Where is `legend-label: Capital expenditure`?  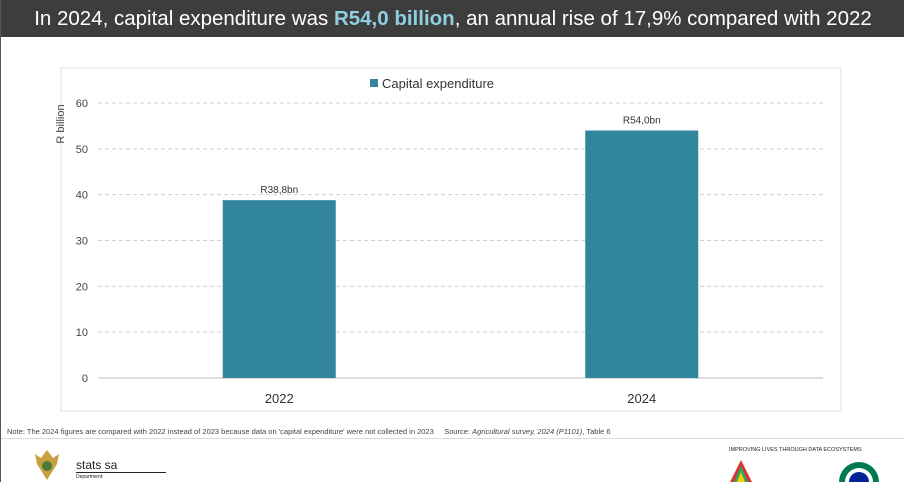 legend-label: Capital expenditure is located at coordinates (438, 83).